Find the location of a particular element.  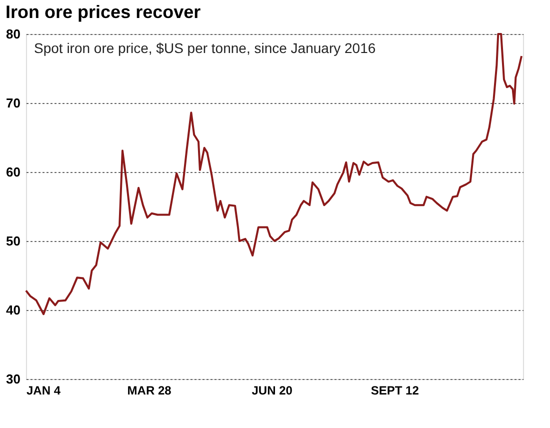

x-tick-label: MAR 28 is located at coordinates (149, 391).